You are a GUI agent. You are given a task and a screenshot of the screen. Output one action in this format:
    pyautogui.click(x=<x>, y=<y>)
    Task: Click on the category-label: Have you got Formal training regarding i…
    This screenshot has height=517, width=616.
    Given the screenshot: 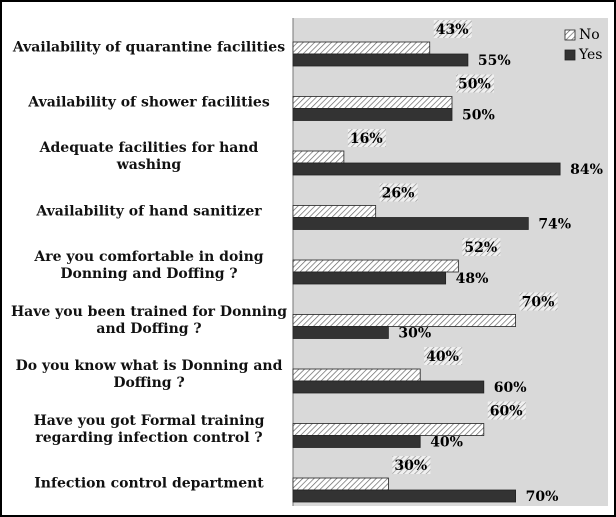 What is the action you would take?
    pyautogui.click(x=149, y=429)
    